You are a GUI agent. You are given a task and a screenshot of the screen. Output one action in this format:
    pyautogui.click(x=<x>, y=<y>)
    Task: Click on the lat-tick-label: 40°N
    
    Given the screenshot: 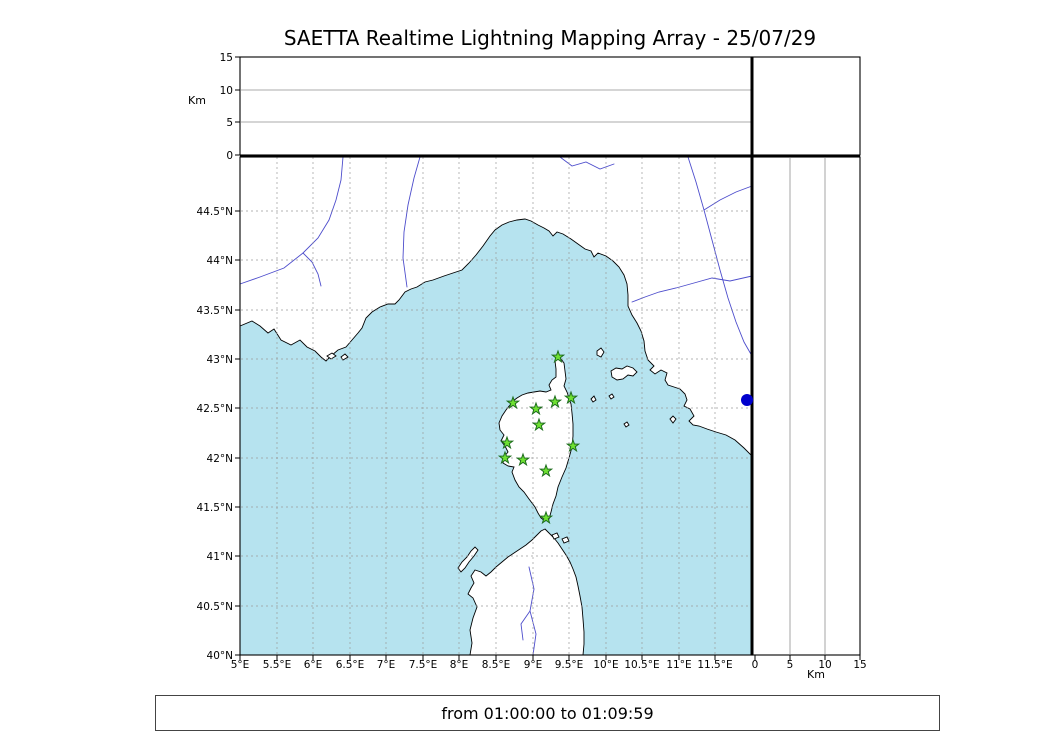 What is the action you would take?
    pyautogui.click(x=220, y=656)
    